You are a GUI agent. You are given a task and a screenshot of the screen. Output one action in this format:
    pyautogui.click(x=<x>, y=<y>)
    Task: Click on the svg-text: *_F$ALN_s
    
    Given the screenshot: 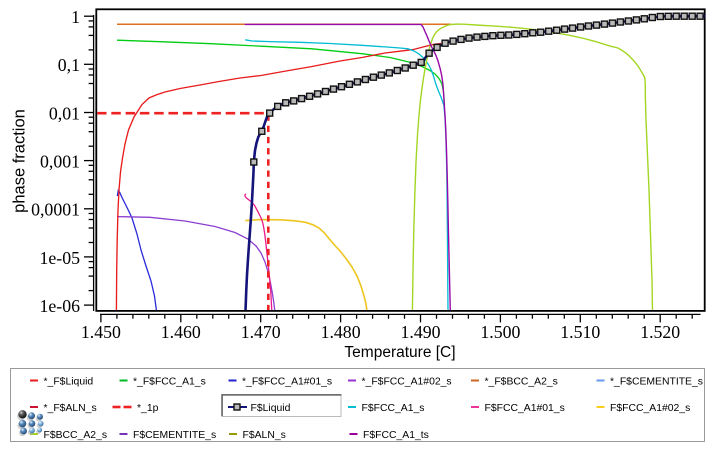 What is the action you would take?
    pyautogui.click(x=70, y=408)
    